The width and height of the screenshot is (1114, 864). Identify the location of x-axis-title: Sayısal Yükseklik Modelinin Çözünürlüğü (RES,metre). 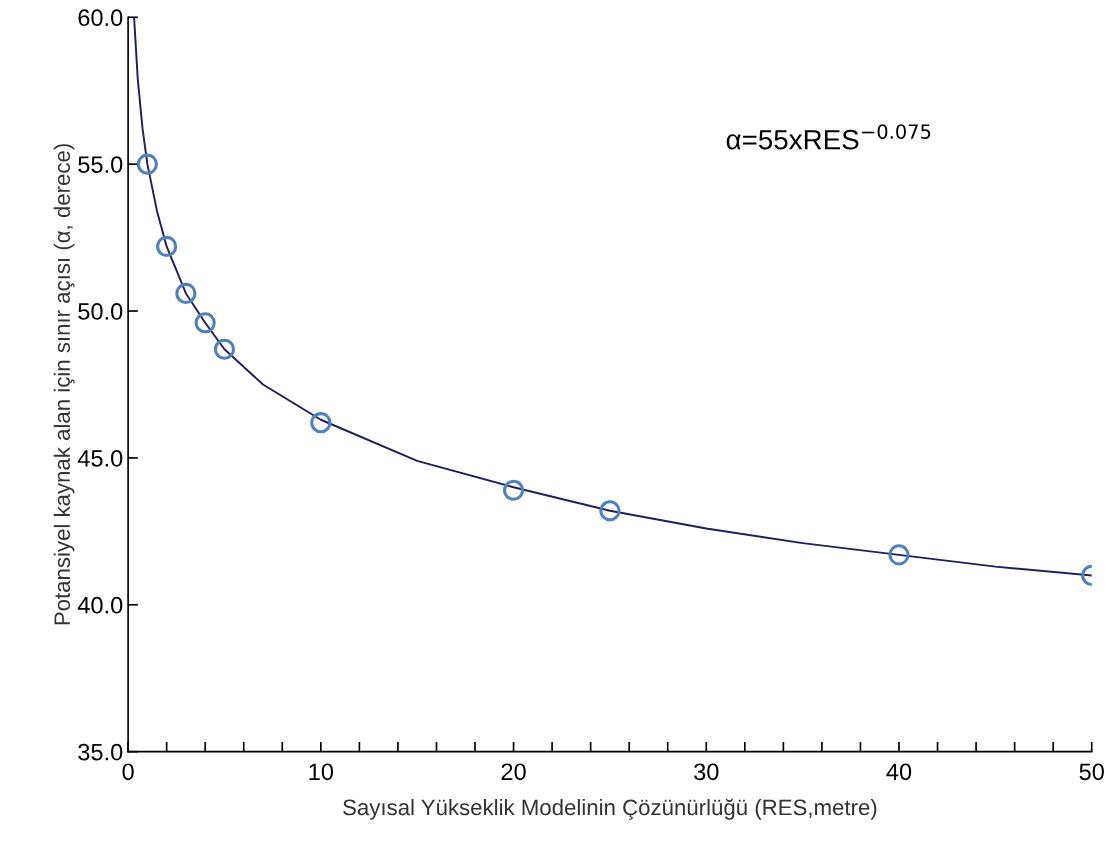
(610, 809).